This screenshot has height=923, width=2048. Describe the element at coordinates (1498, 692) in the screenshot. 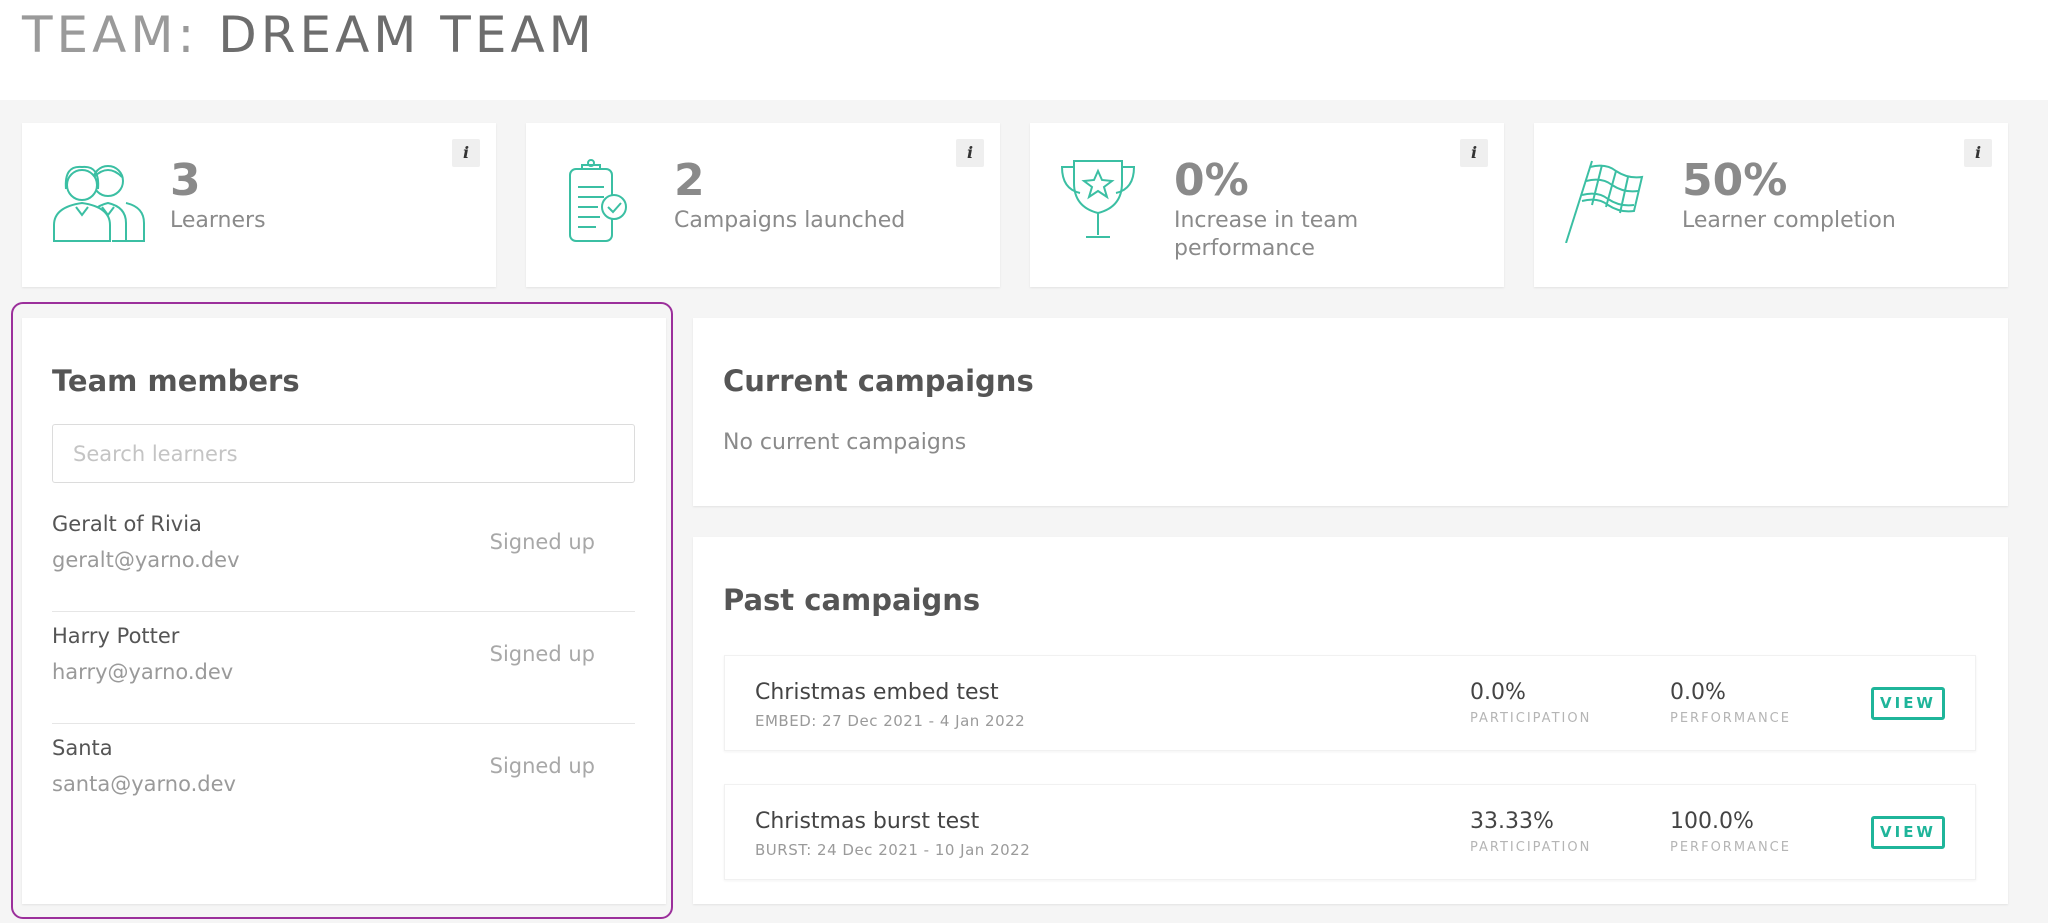

I see `participation-value: 0.0%` at that location.